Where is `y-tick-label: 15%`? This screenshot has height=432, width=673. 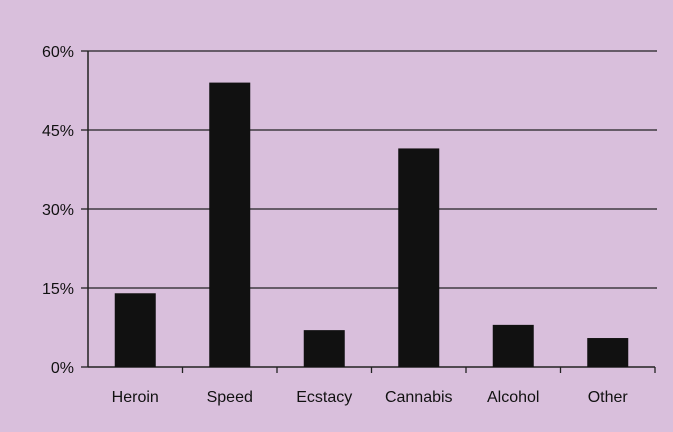
y-tick-label: 15% is located at coordinates (58, 289).